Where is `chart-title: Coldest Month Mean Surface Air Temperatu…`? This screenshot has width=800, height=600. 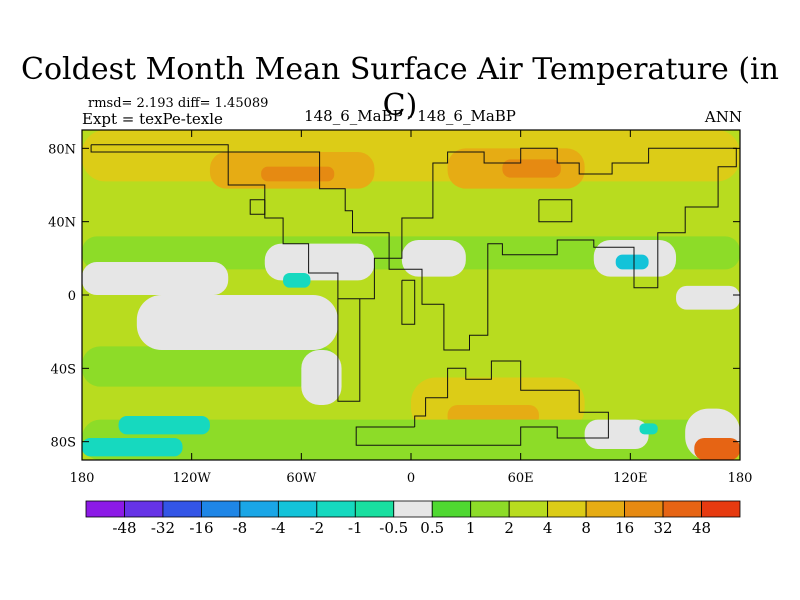
chart-title: Coldest Month Mean Surface Air Temperatu… is located at coordinates (400, 87).